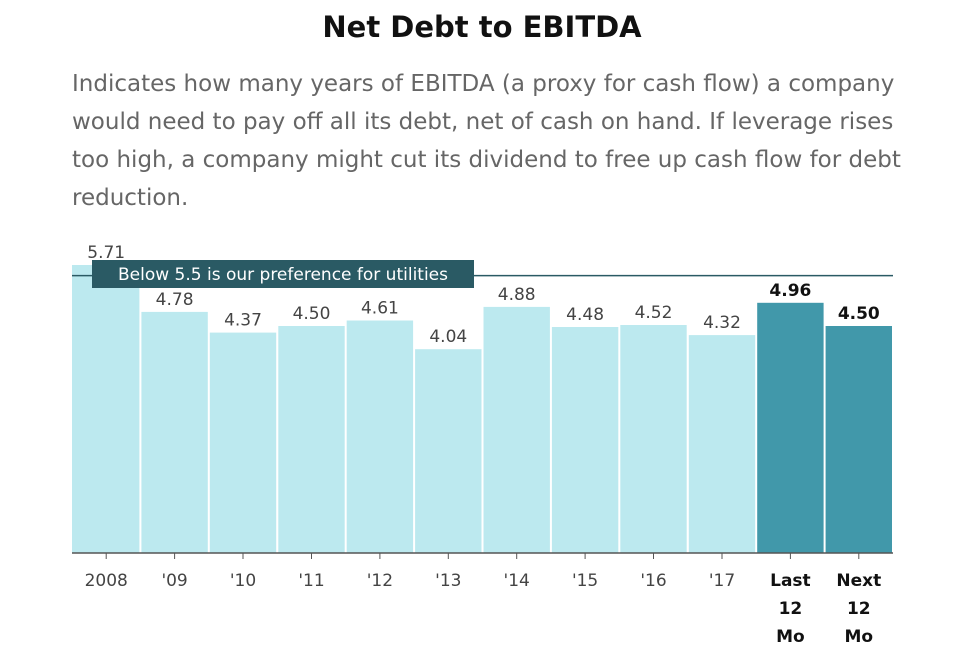 The image size is (958, 656). I want to click on x-tick-label: '11, so click(311, 581).